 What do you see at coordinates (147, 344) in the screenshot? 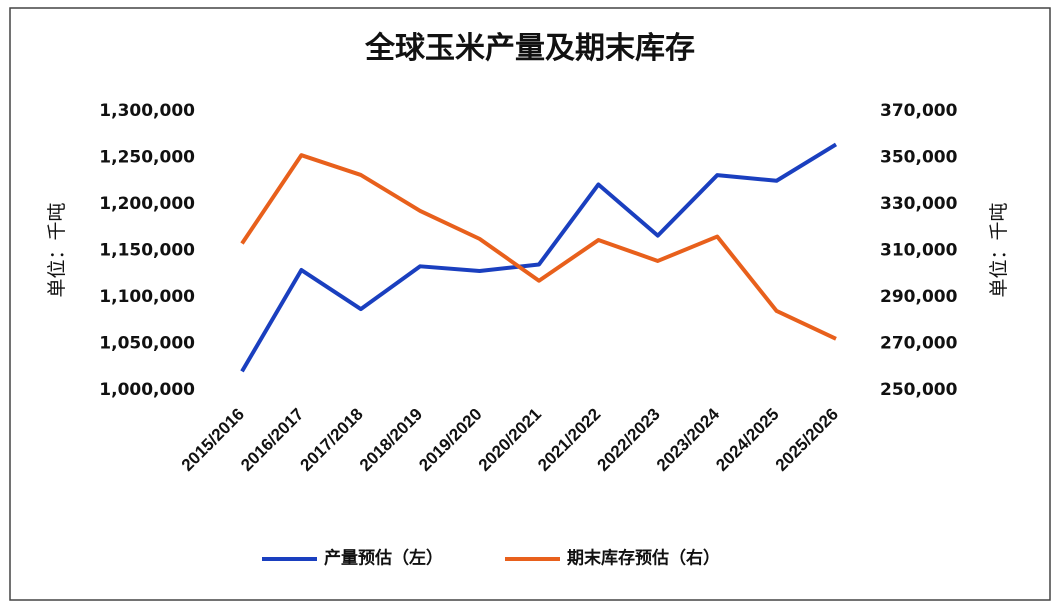
I see `y-tick-label: 1,050,000` at bounding box center [147, 344].